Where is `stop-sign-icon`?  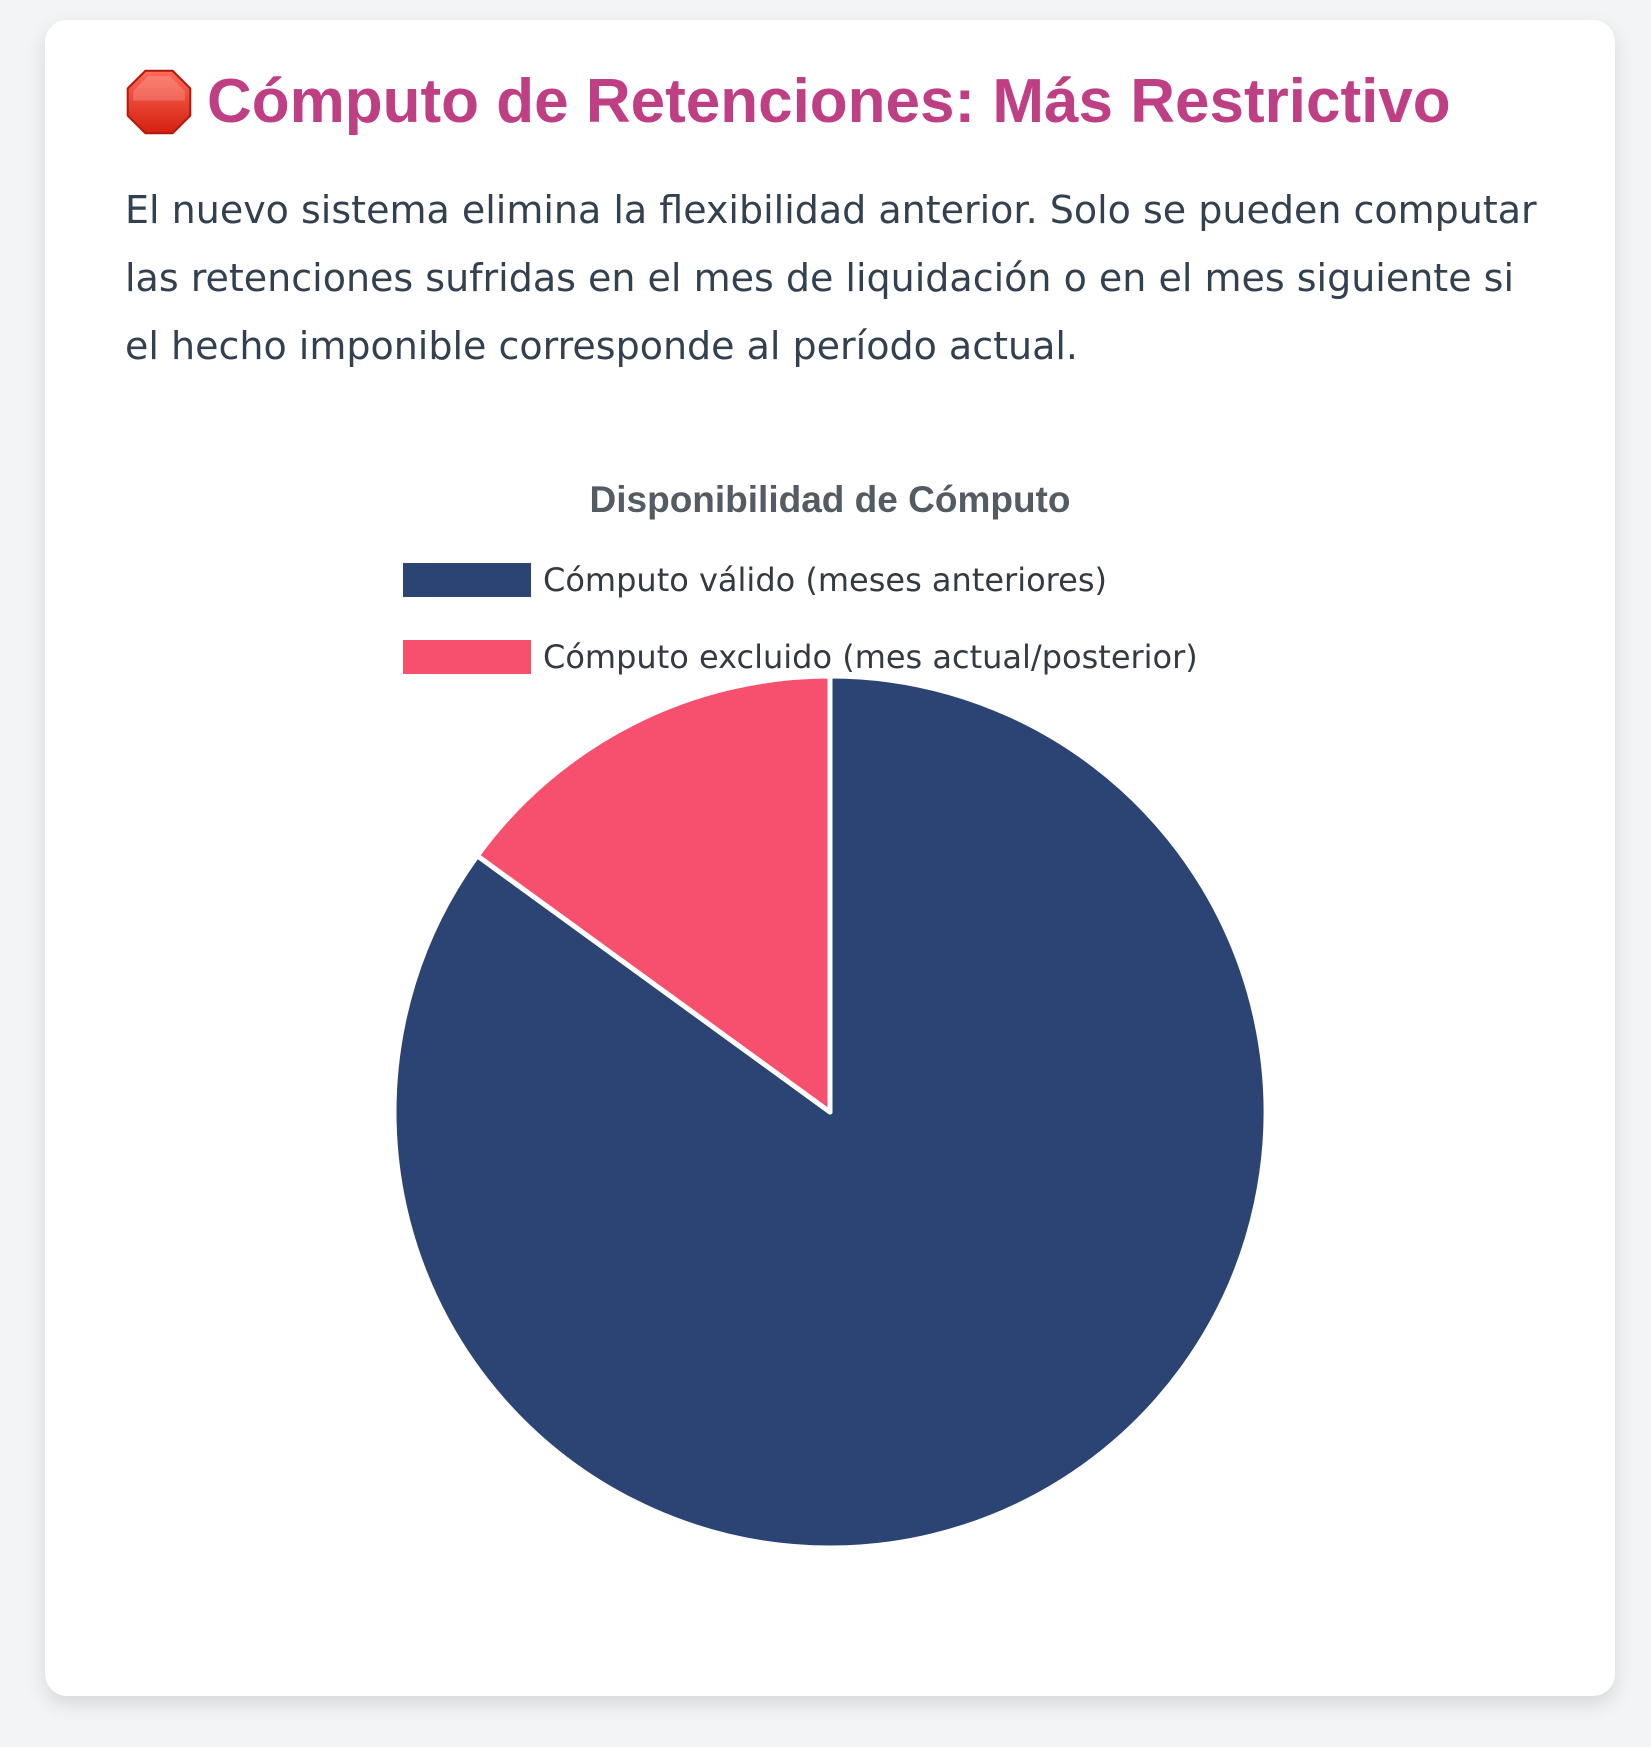 stop-sign-icon is located at coordinates (159, 102).